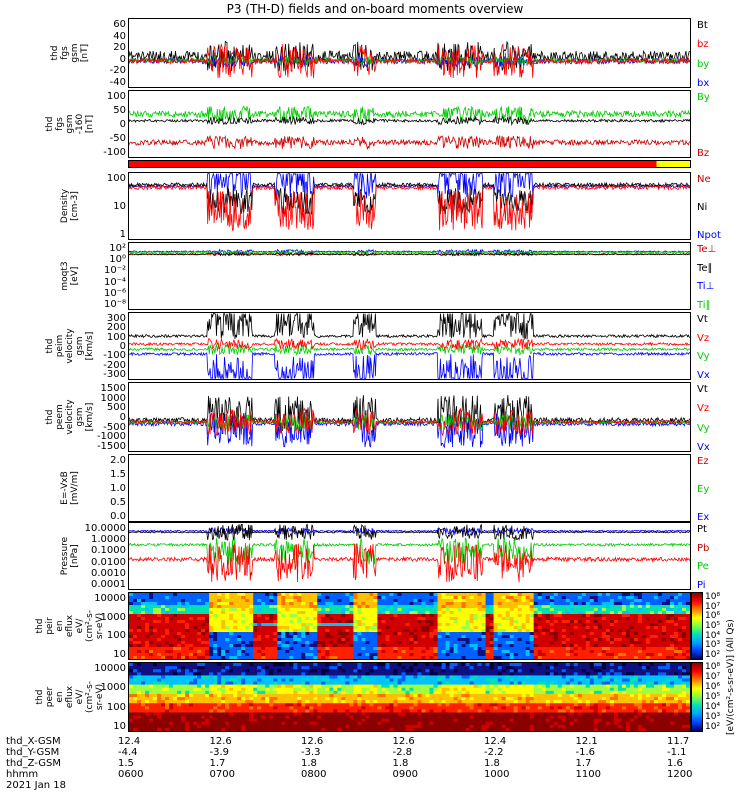 The image size is (750, 800). Describe the element at coordinates (703, 357) in the screenshot. I see `legend-entry: Vy` at that location.